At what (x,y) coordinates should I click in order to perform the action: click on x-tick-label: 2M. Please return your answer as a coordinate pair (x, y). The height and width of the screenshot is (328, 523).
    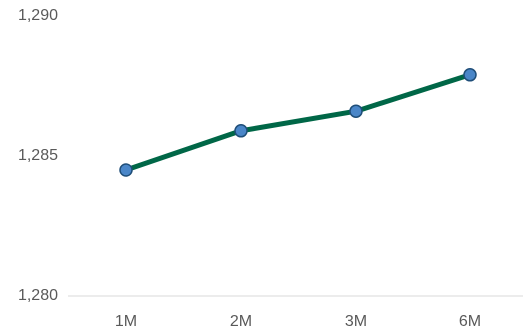
    Looking at the image, I should click on (241, 320).